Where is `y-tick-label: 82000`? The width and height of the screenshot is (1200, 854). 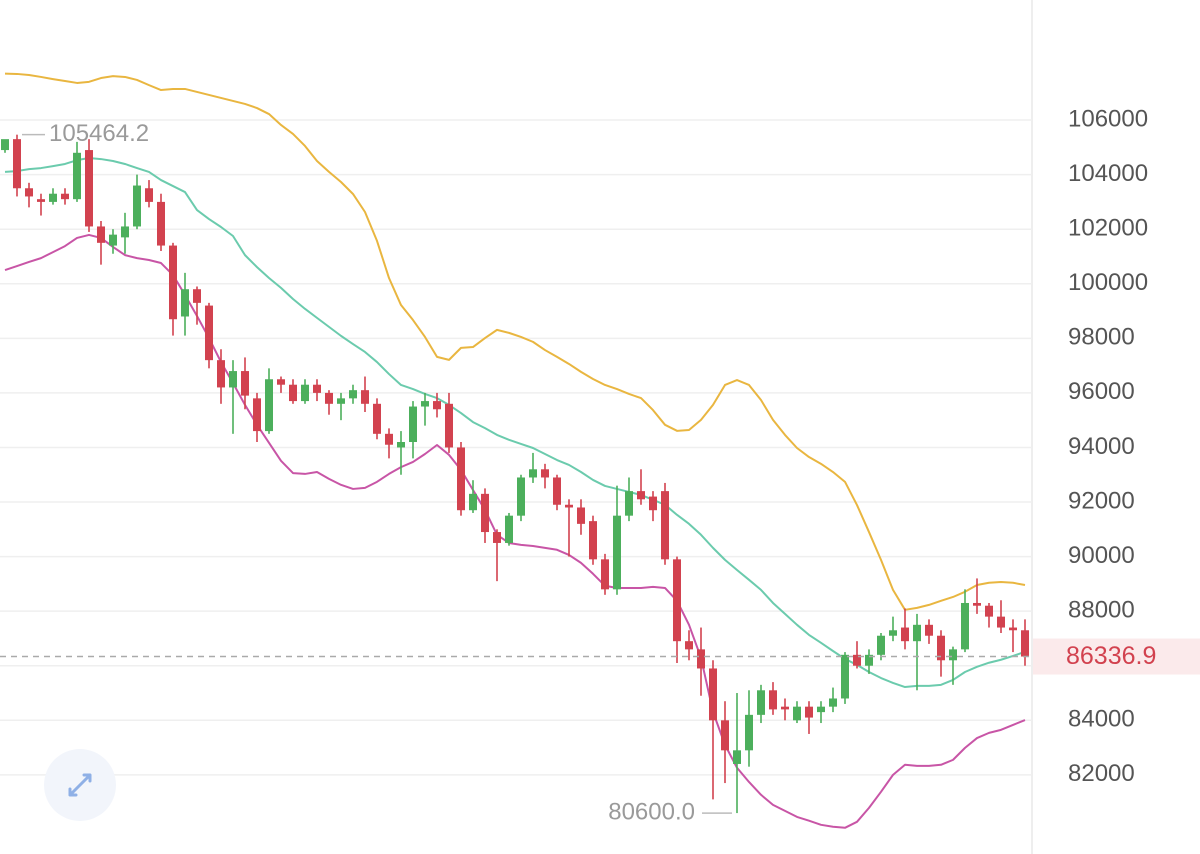 y-tick-label: 82000 is located at coordinates (1101, 773).